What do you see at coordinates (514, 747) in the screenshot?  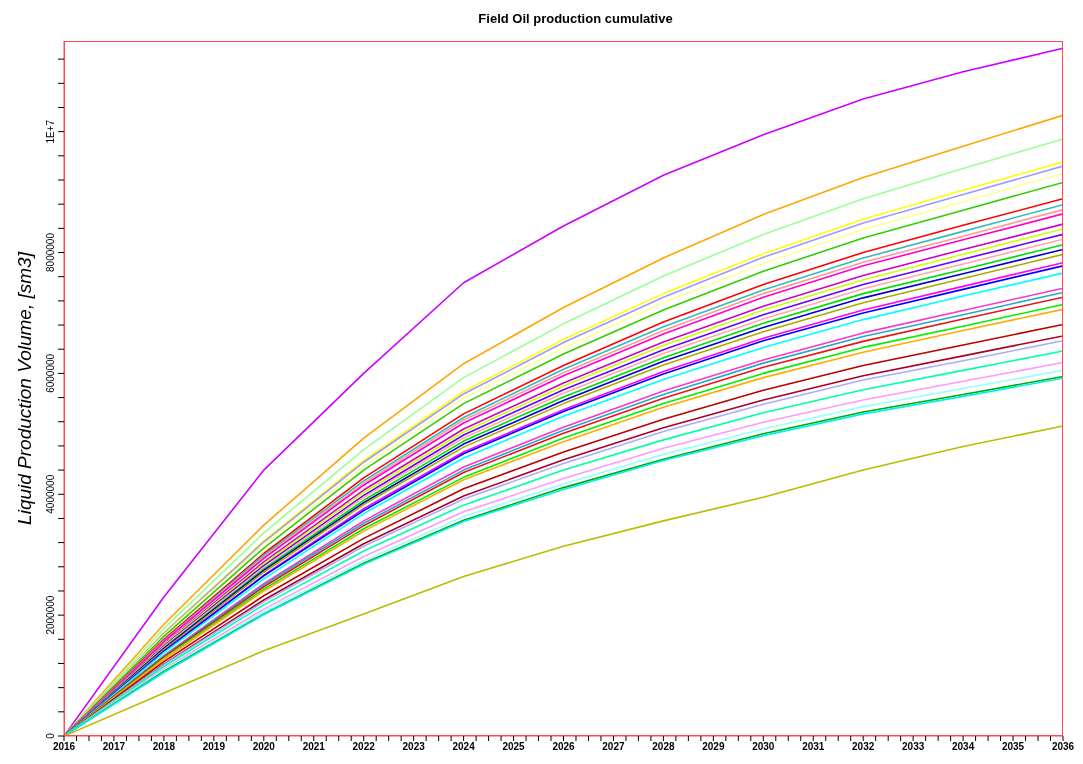 I see `x-tick-label: 2025` at bounding box center [514, 747].